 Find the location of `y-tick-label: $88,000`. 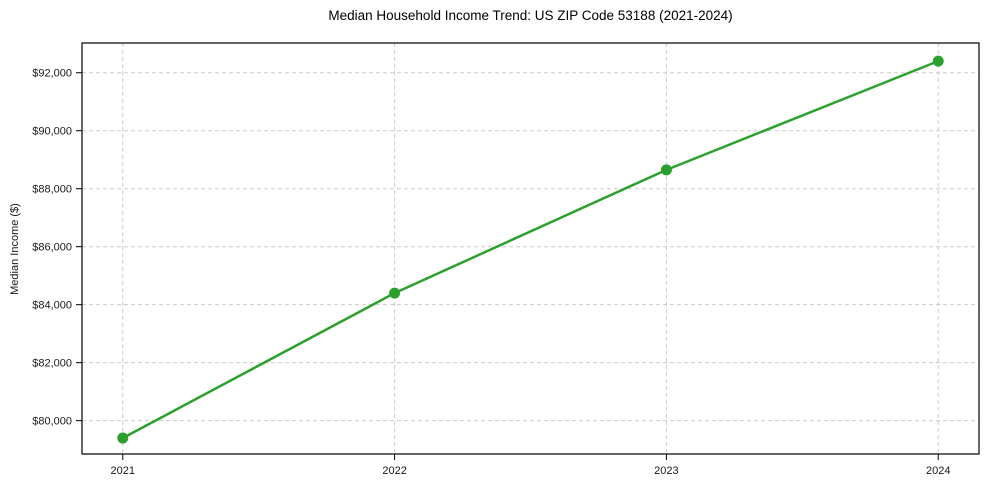

y-tick-label: $88,000 is located at coordinates (52, 190).